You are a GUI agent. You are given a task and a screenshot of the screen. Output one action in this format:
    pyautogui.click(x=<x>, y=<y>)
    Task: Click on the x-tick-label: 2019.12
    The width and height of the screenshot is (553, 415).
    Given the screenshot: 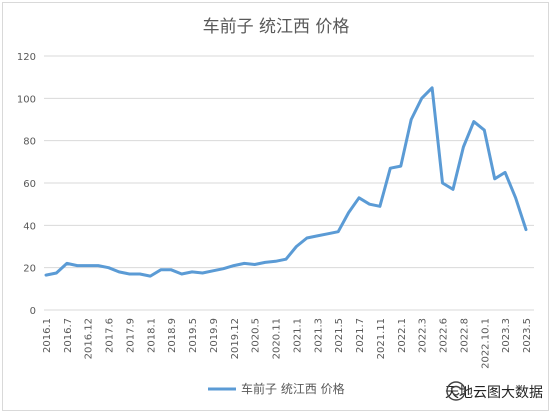 What is the action you would take?
    pyautogui.click(x=235, y=338)
    